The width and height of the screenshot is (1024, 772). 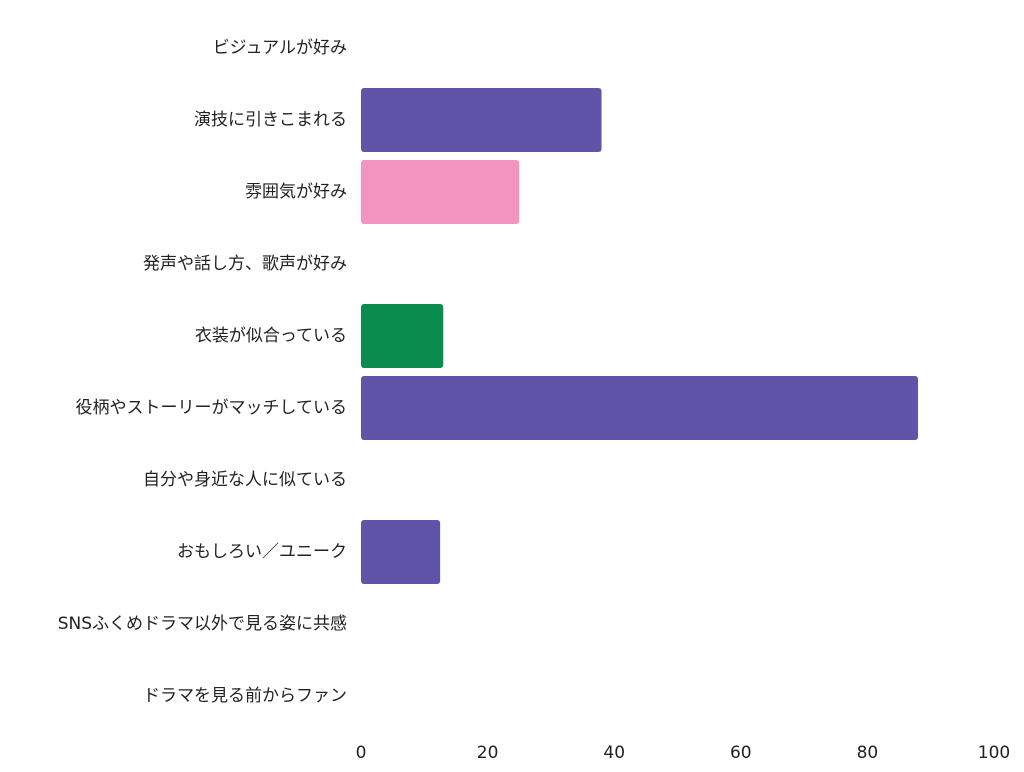 I want to click on x-tick-label: 40, so click(x=614, y=753).